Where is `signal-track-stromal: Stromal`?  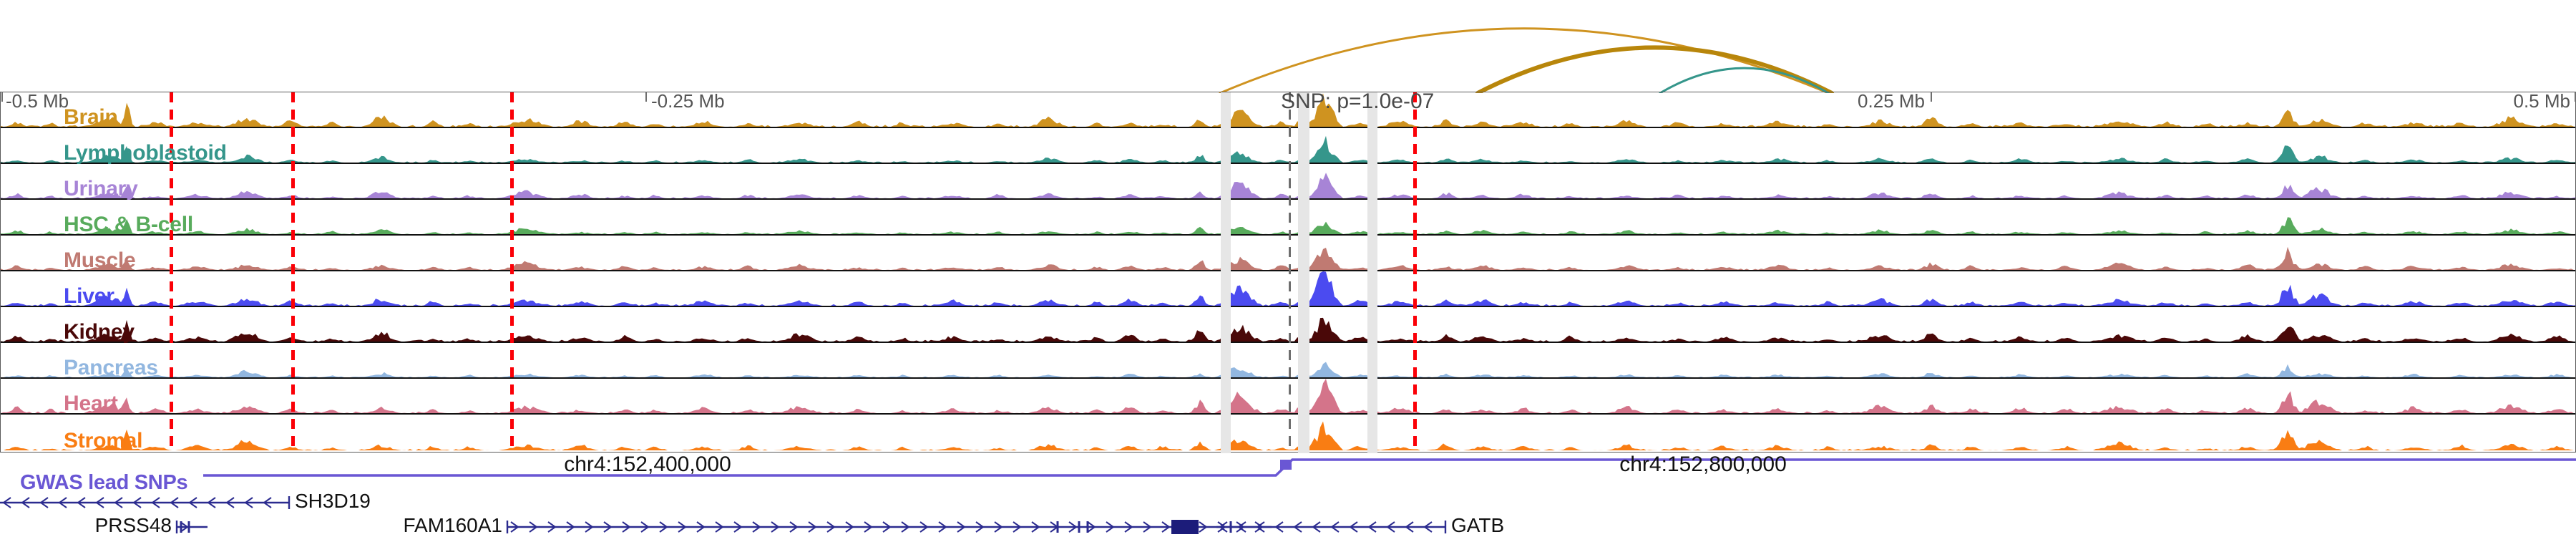 signal-track-stromal: Stromal is located at coordinates (1288, 434).